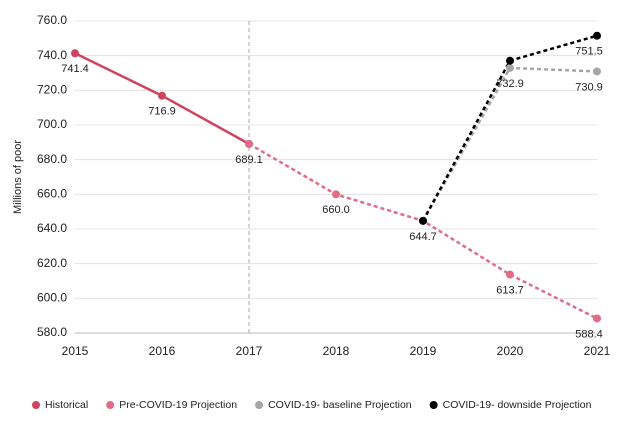 Image resolution: width=628 pixels, height=431 pixels. Describe the element at coordinates (517, 405) in the screenshot. I see `legend-label: COVID-19- downside Projection` at that location.